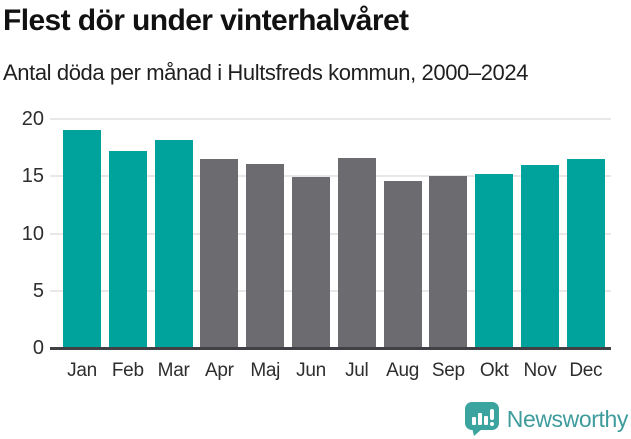 This screenshot has height=439, width=631. What do you see at coordinates (330, 290) in the screenshot?
I see `gridline-y5` at bounding box center [330, 290].